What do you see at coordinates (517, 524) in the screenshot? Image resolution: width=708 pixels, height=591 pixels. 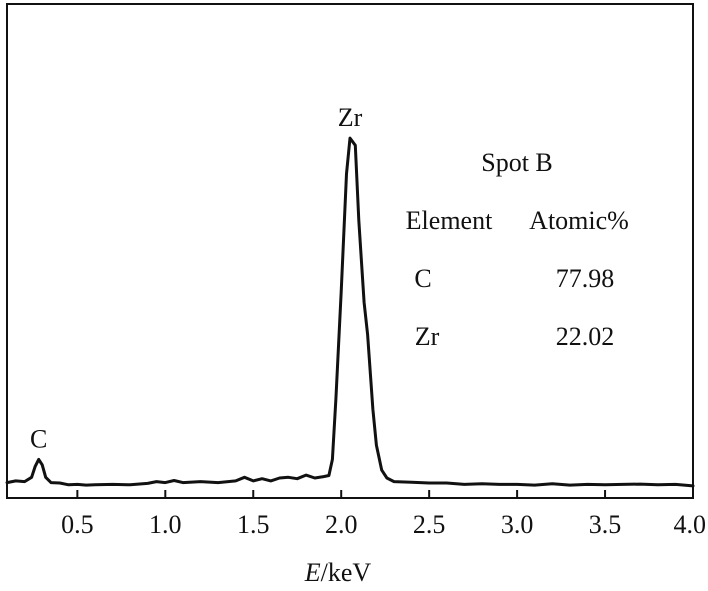 I see `x-tick-label: 3.0` at bounding box center [517, 524].